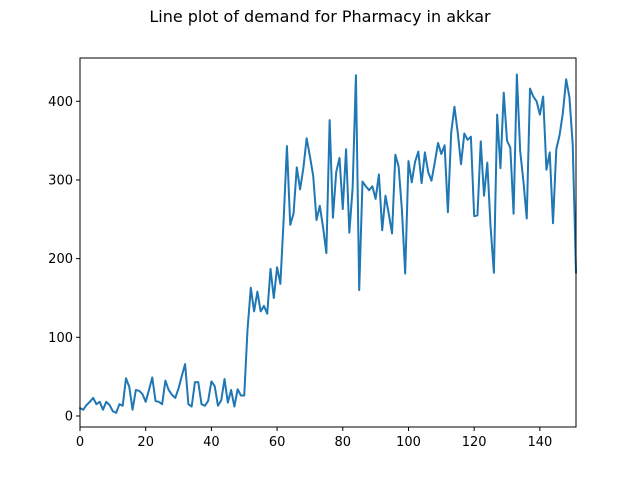 The image size is (640, 480). Describe the element at coordinates (343, 442) in the screenshot. I see `x-tick-label: 80` at that location.